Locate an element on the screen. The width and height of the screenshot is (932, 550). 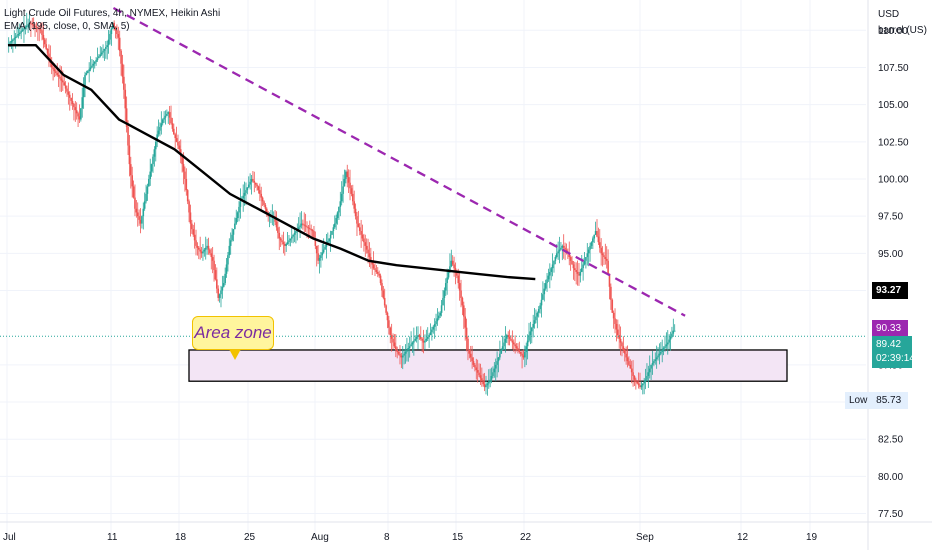
area-zone-annotation: Area zone is located at coordinates (233, 338).